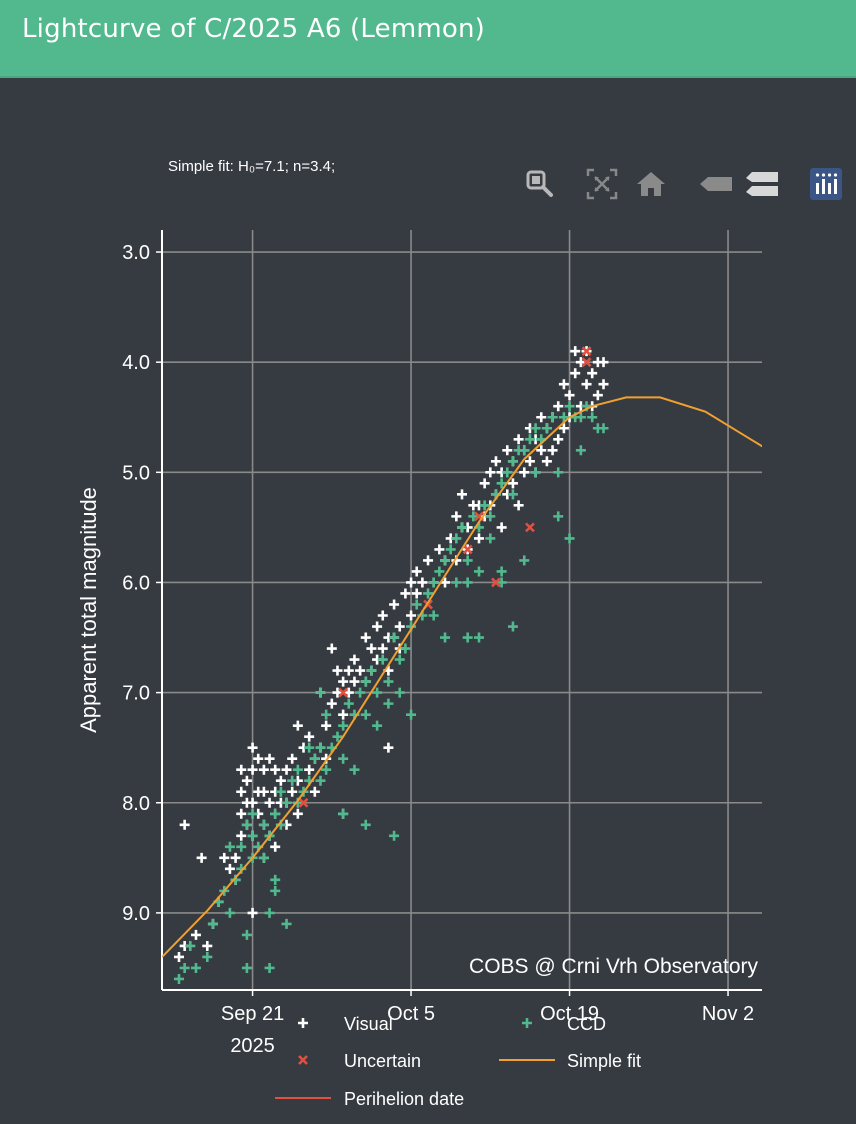 Image resolution: width=856 pixels, height=1124 pixels. I want to click on legend-label: Simple fit, so click(604, 1061).